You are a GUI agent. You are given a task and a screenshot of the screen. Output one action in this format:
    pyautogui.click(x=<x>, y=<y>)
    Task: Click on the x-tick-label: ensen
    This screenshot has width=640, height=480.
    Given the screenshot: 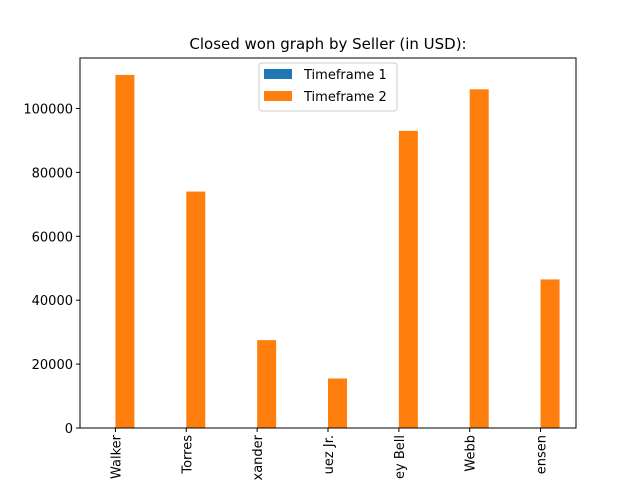 What is the action you would take?
    pyautogui.click(x=542, y=454)
    